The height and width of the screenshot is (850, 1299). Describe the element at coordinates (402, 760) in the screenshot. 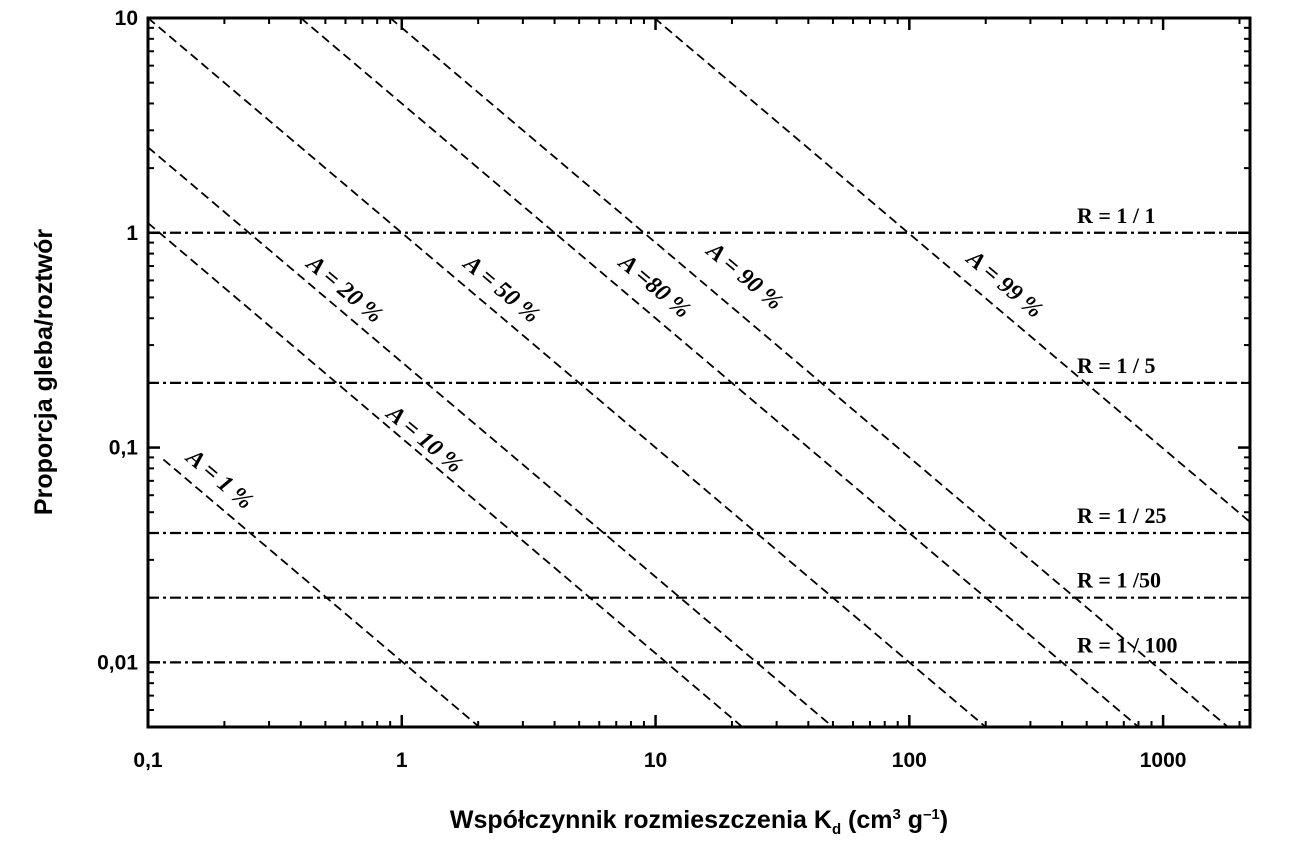

I see `x-tick-label: 1` at that location.